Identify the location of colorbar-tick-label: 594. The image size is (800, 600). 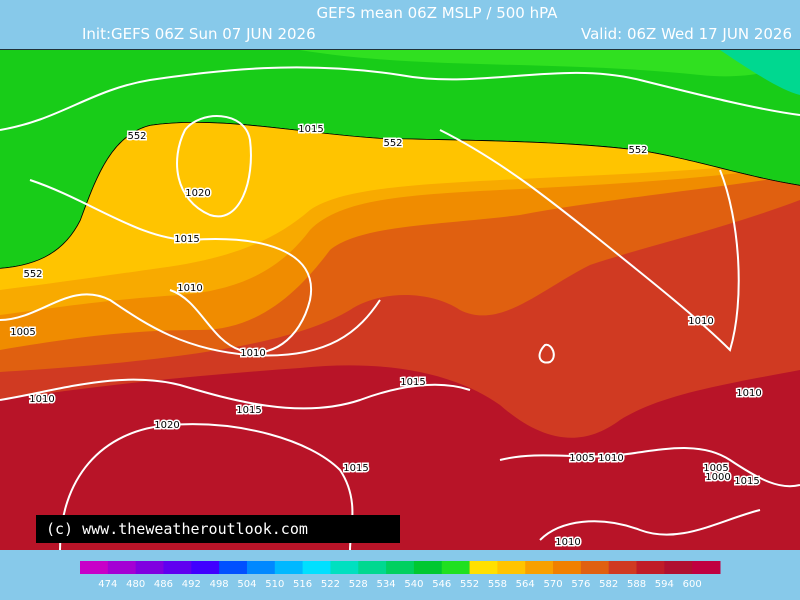
(664, 584).